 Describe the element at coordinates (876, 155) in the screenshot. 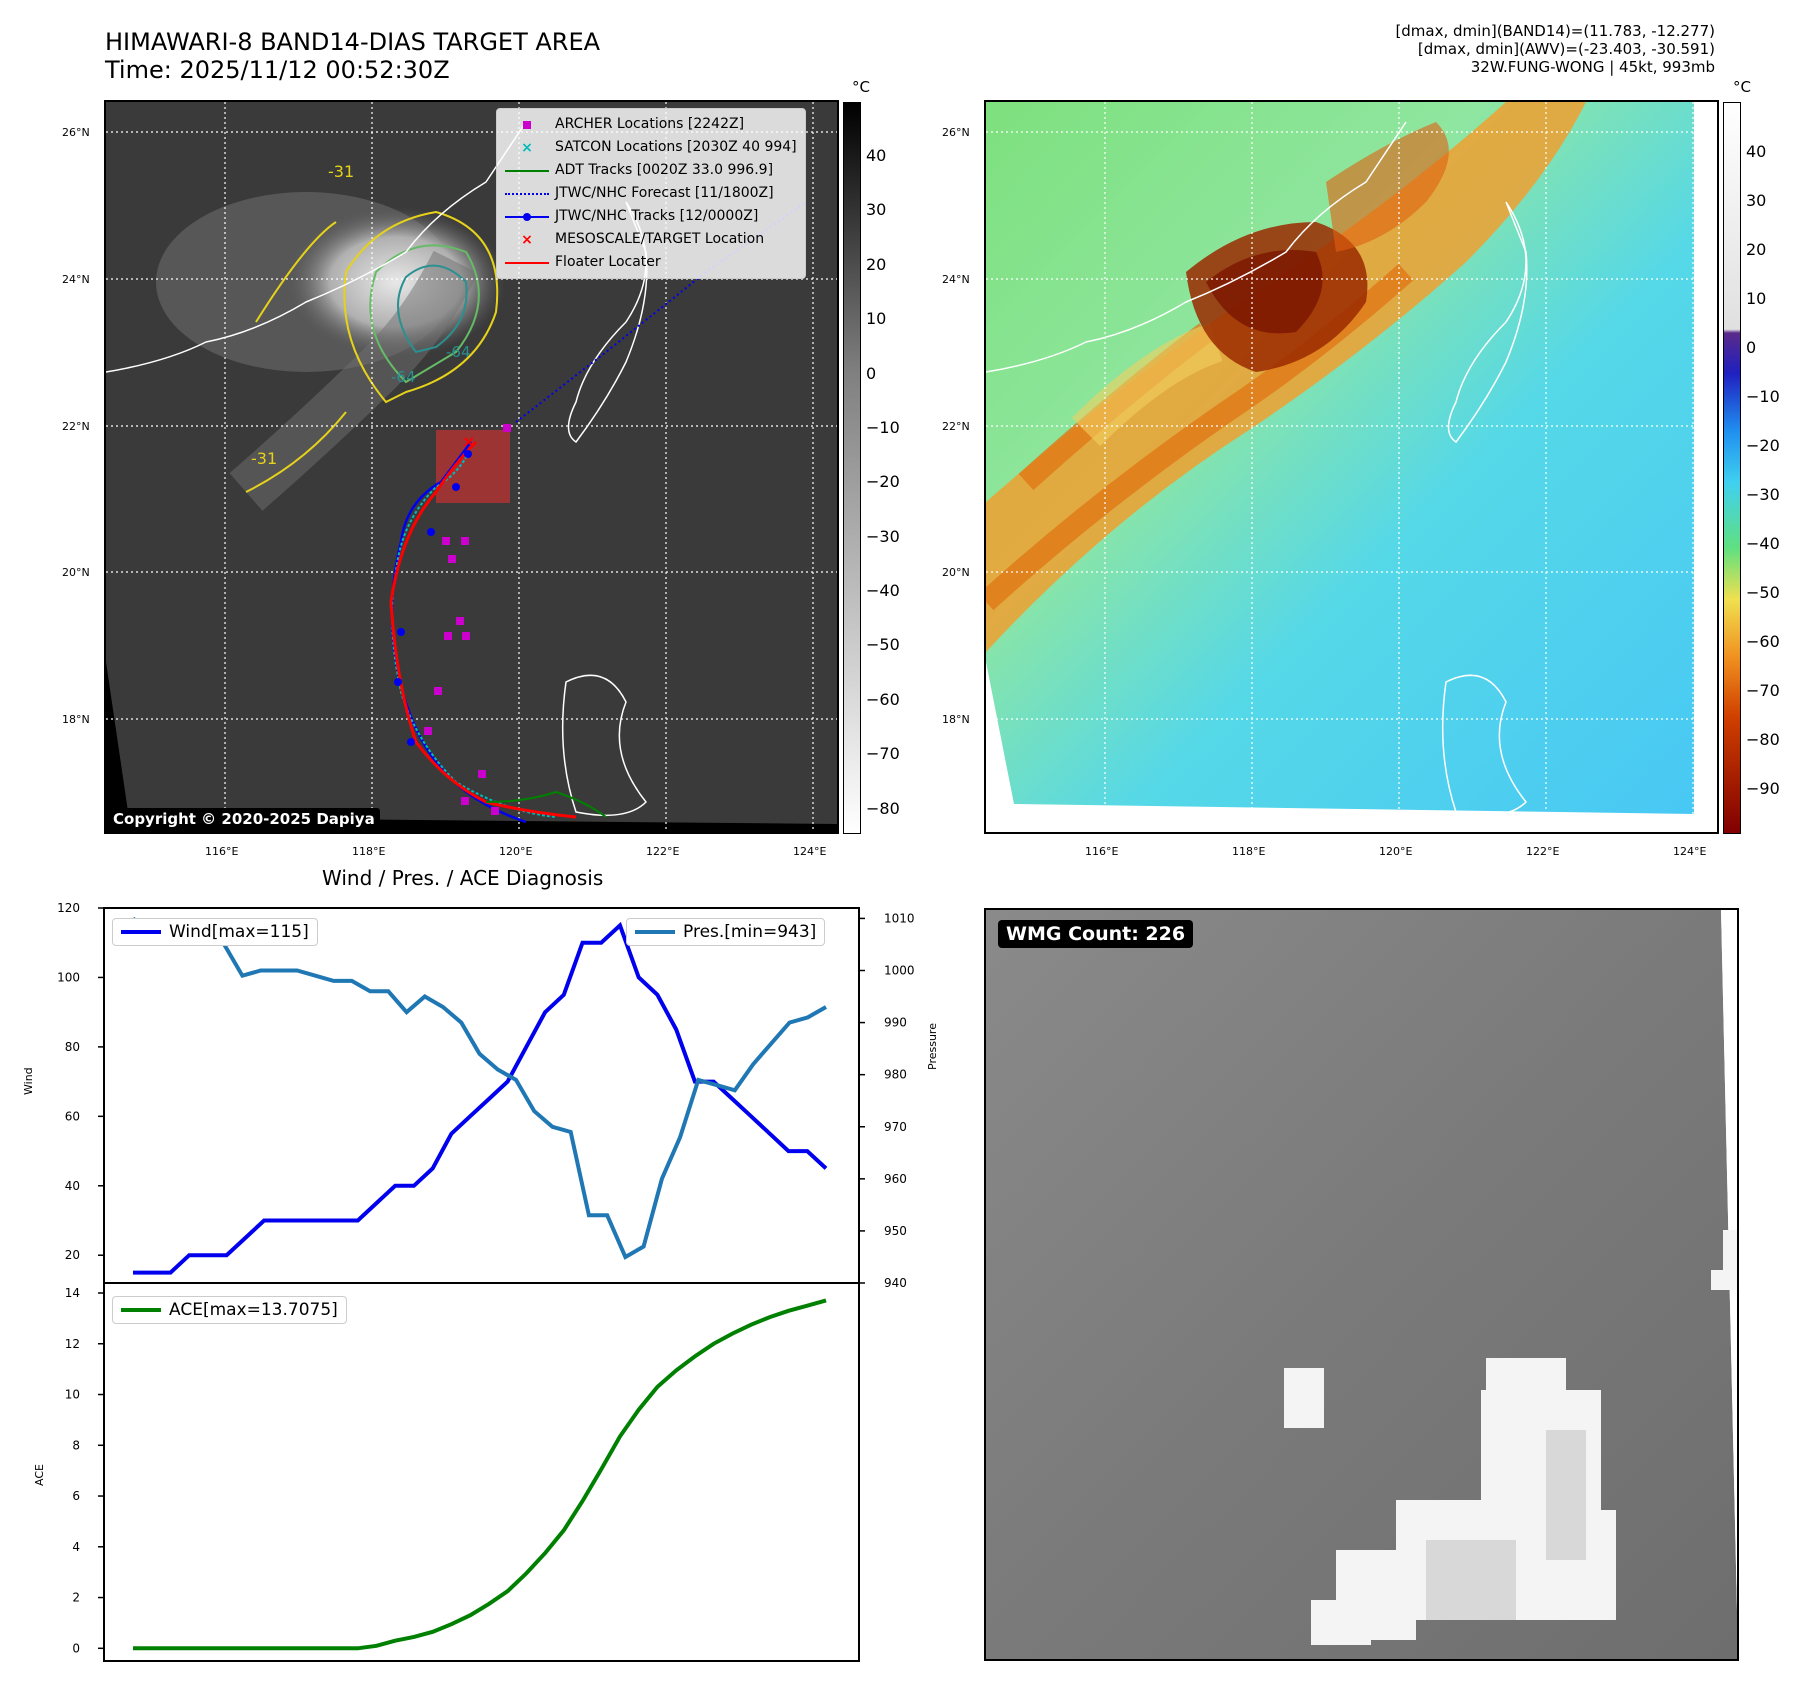

I see `ir-cb-label: 40` at that location.